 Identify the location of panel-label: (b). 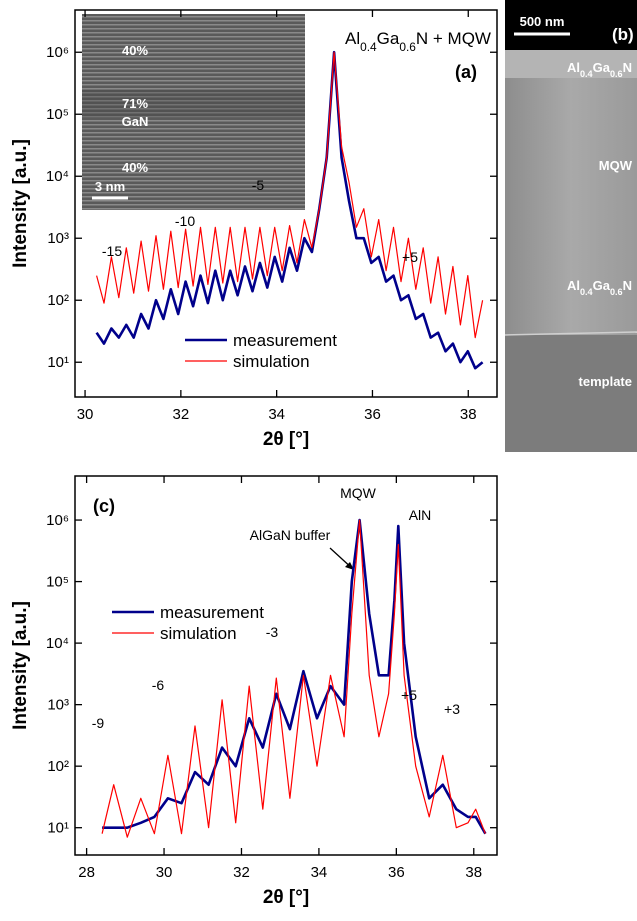
(623, 34).